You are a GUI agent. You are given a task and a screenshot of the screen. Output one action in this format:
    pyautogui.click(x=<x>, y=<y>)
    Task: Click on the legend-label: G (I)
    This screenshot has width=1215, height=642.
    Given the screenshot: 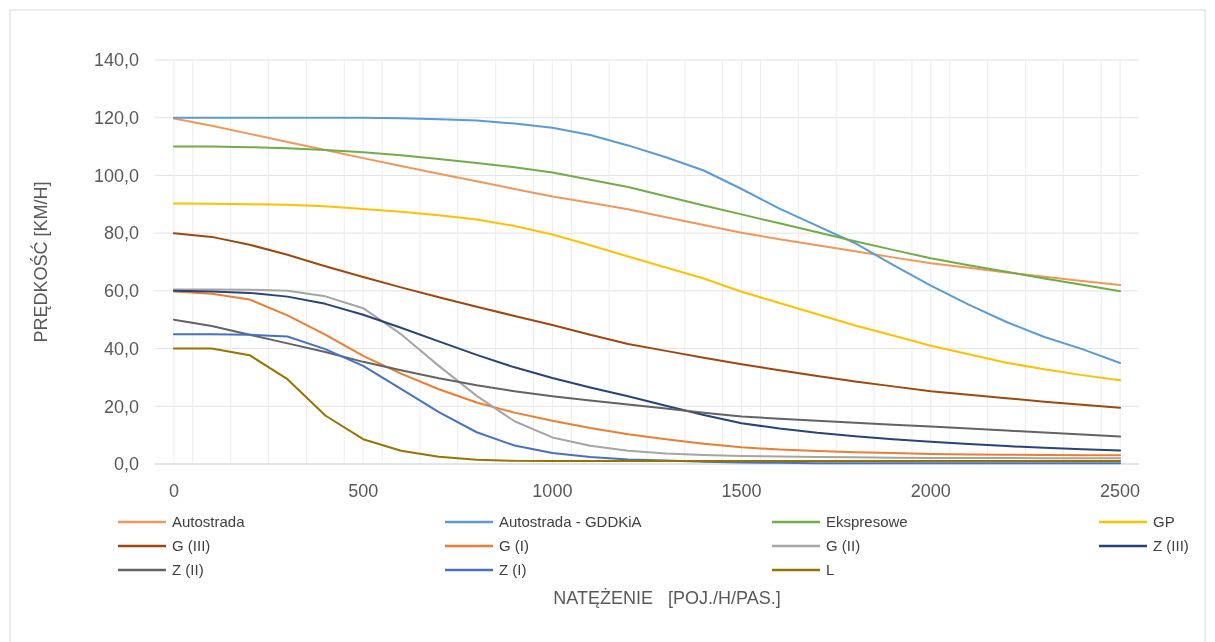 What is the action you would take?
    pyautogui.click(x=514, y=545)
    